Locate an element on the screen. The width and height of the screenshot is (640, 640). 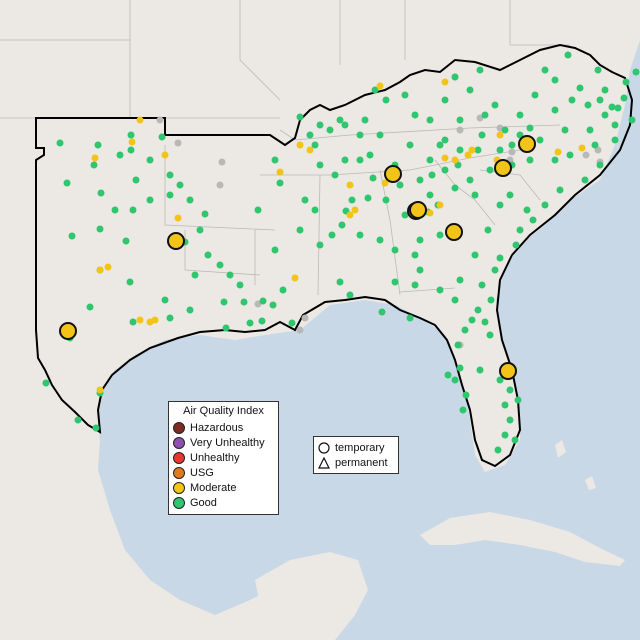
legend-item-unhealthy: Unhealthy is located at coordinates (206, 458).